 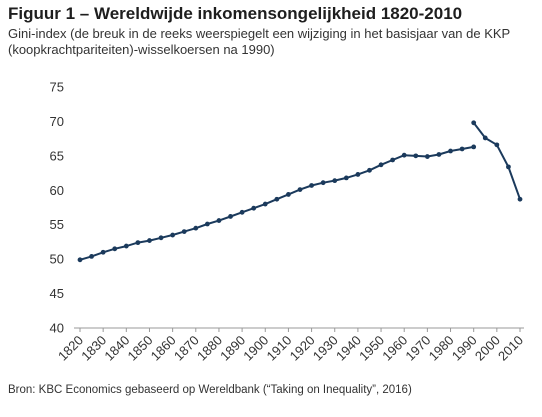 I want to click on x-tick-label: 1830, so click(x=93, y=348).